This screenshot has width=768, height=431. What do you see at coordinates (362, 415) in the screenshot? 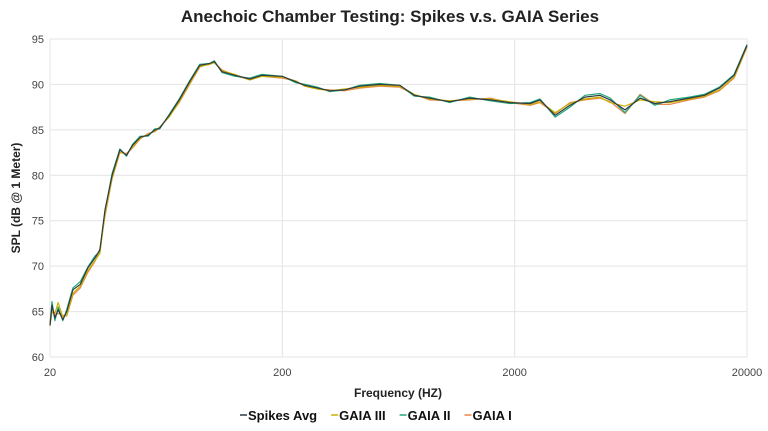
I see `legend-entry: GAIA III` at bounding box center [362, 415].